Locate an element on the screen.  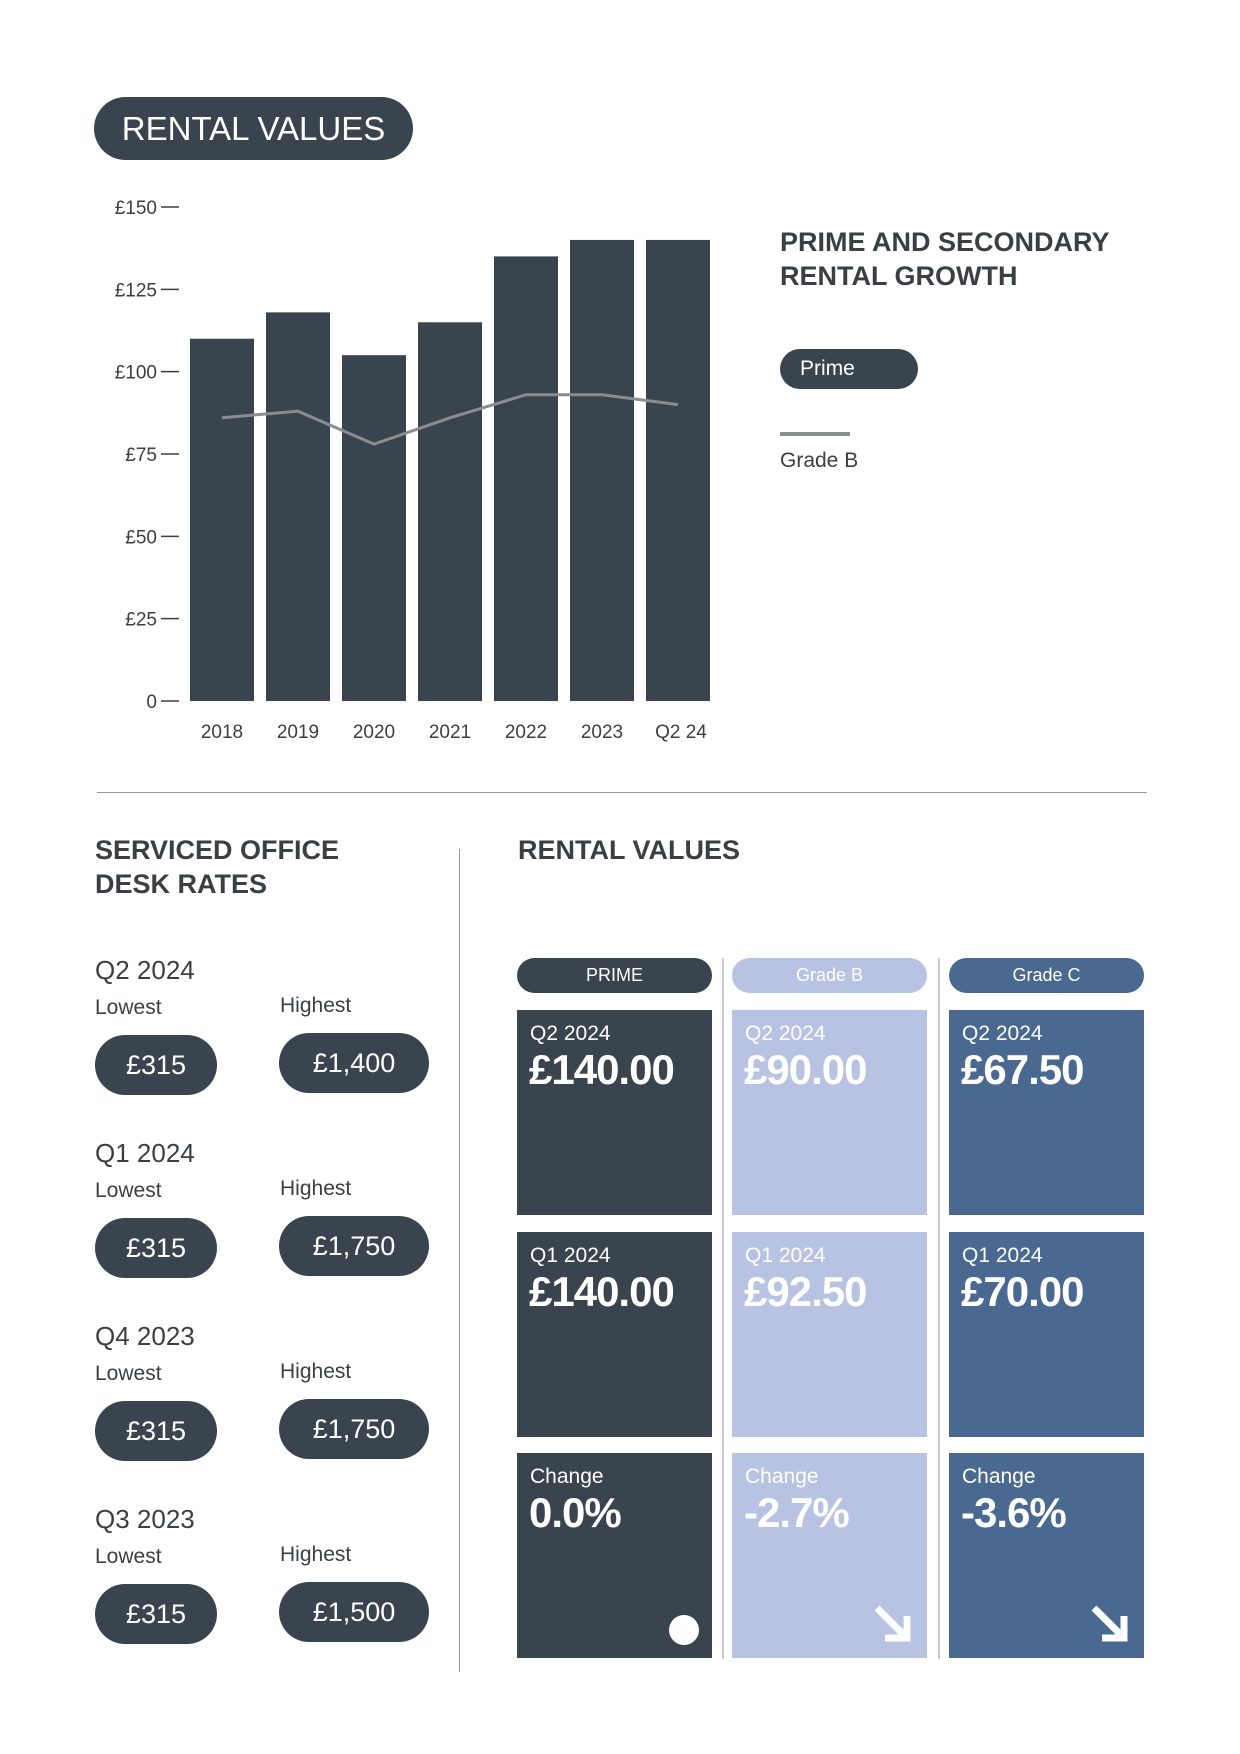
section-title: SERVICED OFFICE DESK RATES is located at coordinates (217, 867).